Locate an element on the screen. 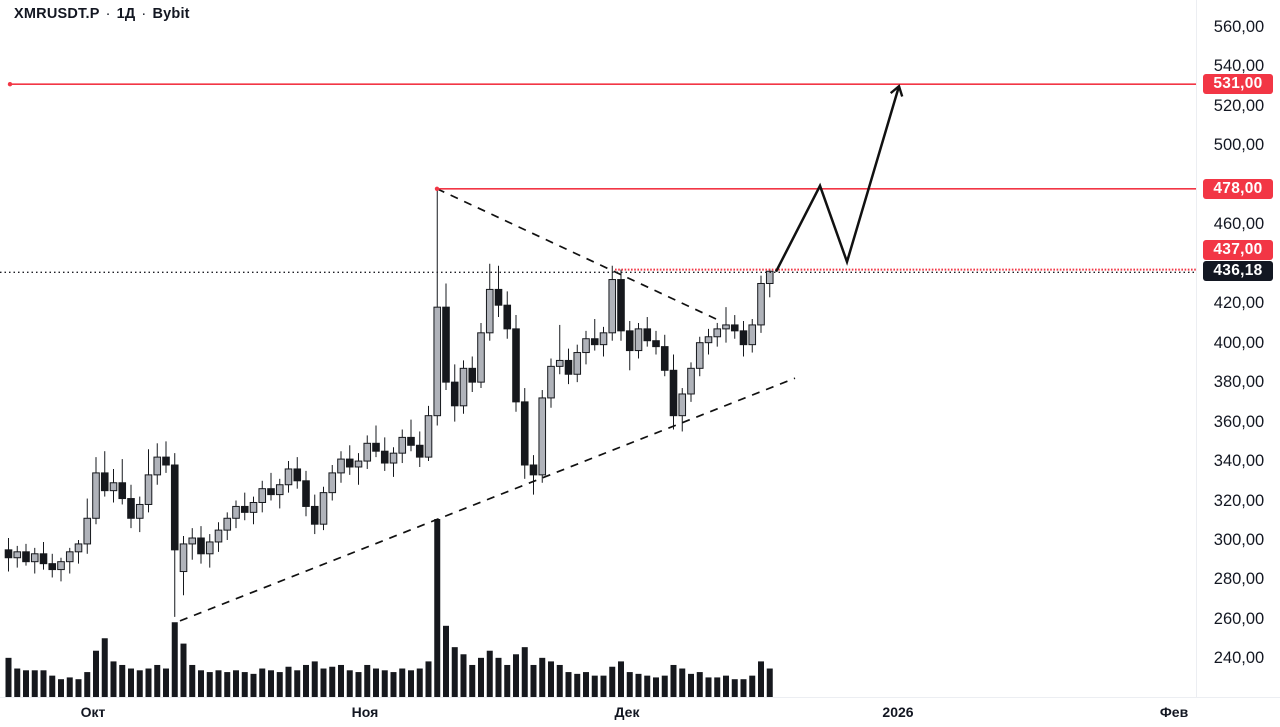  price-tick-label: 320,00 is located at coordinates (1239, 500).